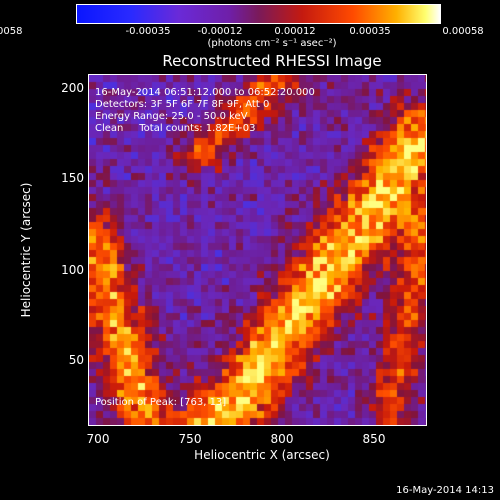 The height and width of the screenshot is (500, 500). What do you see at coordinates (148, 31) in the screenshot?
I see `colorbar-tick: -0.00035` at bounding box center [148, 31].